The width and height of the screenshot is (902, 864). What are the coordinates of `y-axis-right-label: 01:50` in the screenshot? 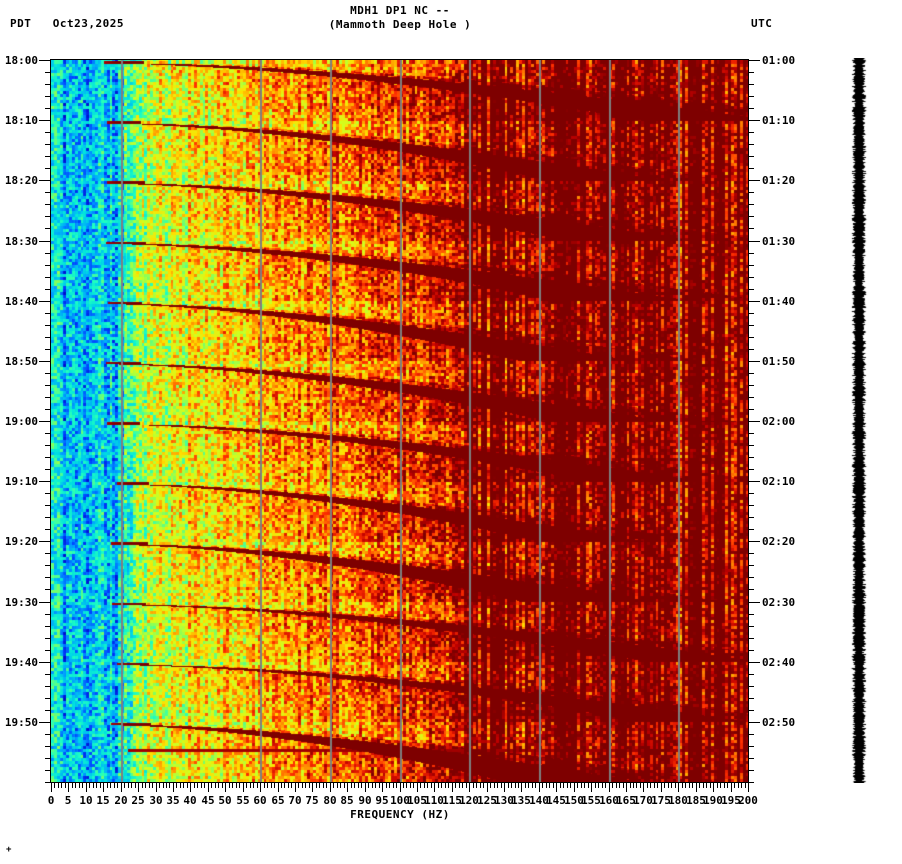 It's located at (779, 361).